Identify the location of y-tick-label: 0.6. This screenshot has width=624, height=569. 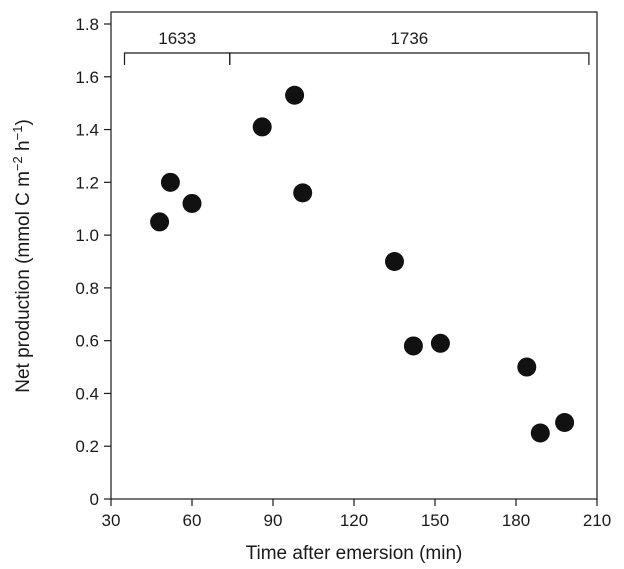
(87, 341).